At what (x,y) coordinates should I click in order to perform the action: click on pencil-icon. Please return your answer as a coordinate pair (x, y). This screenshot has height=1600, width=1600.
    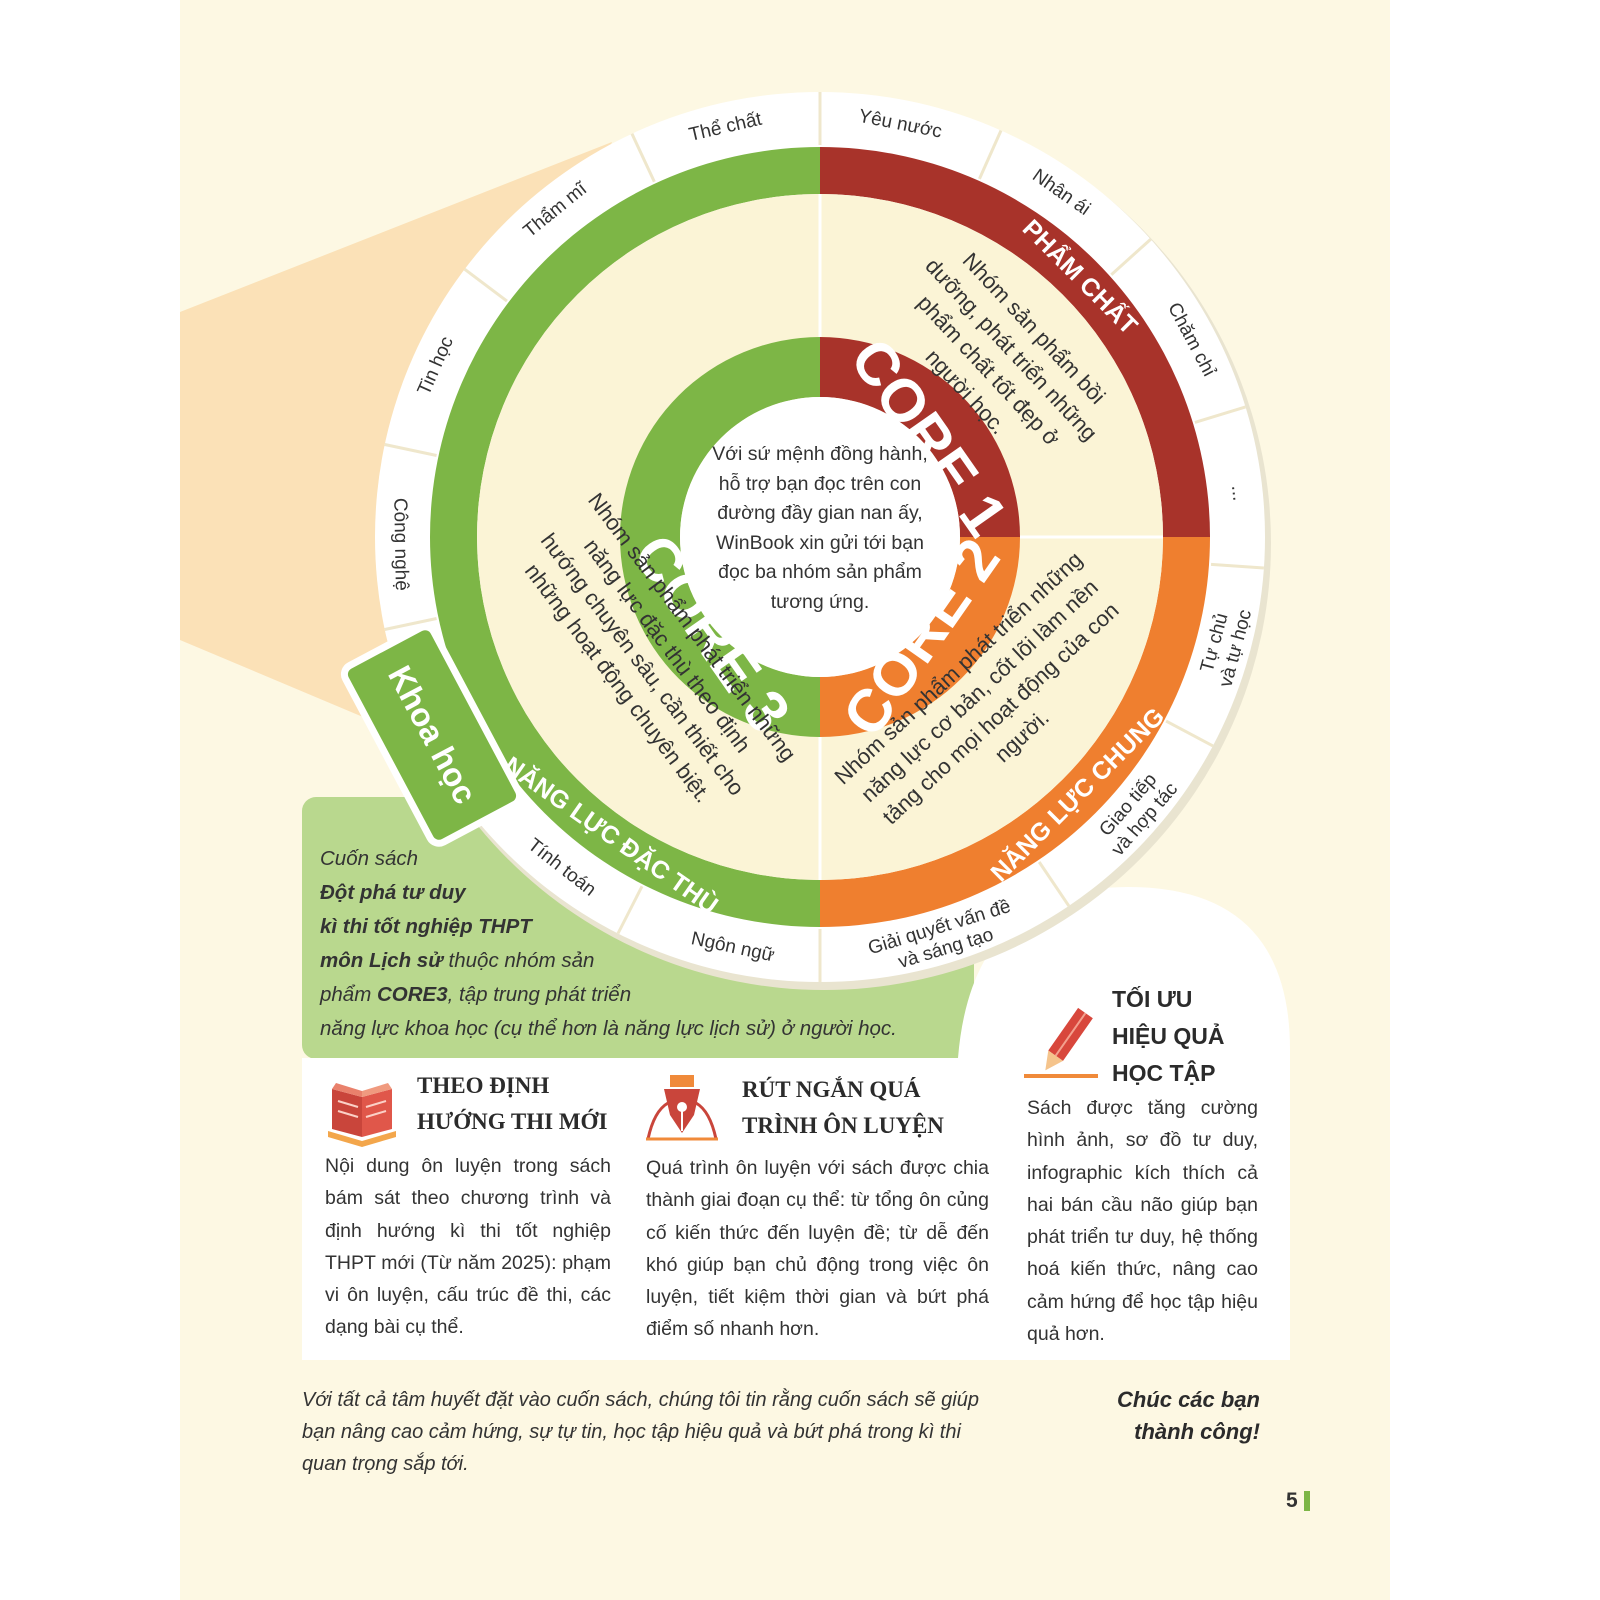
    Looking at the image, I should click on (1061, 1042).